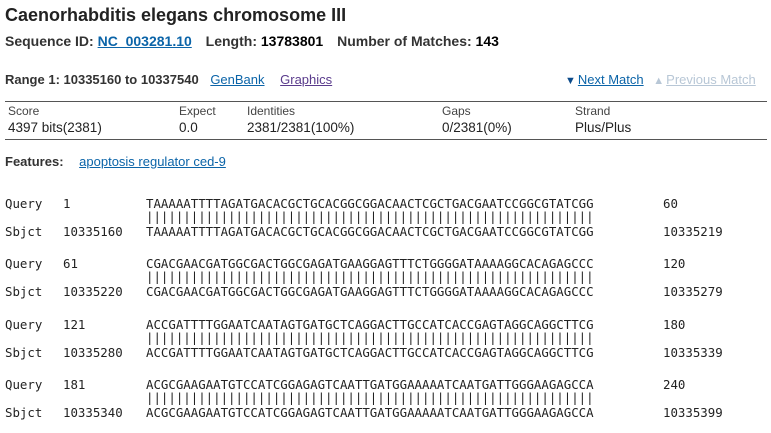 This screenshot has height=433, width=771. Describe the element at coordinates (693, 352) in the screenshot. I see `subject-end: 10335339` at that location.